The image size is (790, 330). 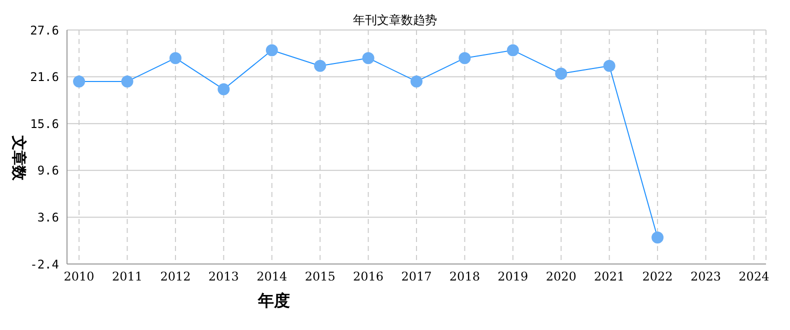 What do you see at coordinates (44, 123) in the screenshot?
I see `y-tick-label: 15.6` at bounding box center [44, 123].